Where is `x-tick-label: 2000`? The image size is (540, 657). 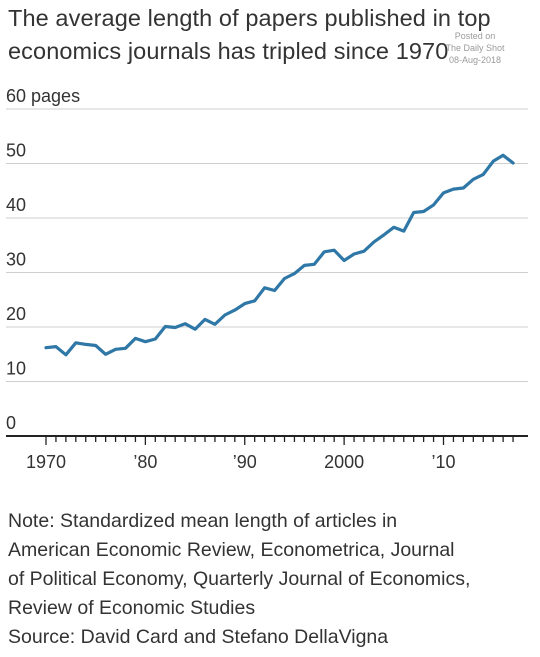
x-tick-label: 2000 is located at coordinates (344, 462).